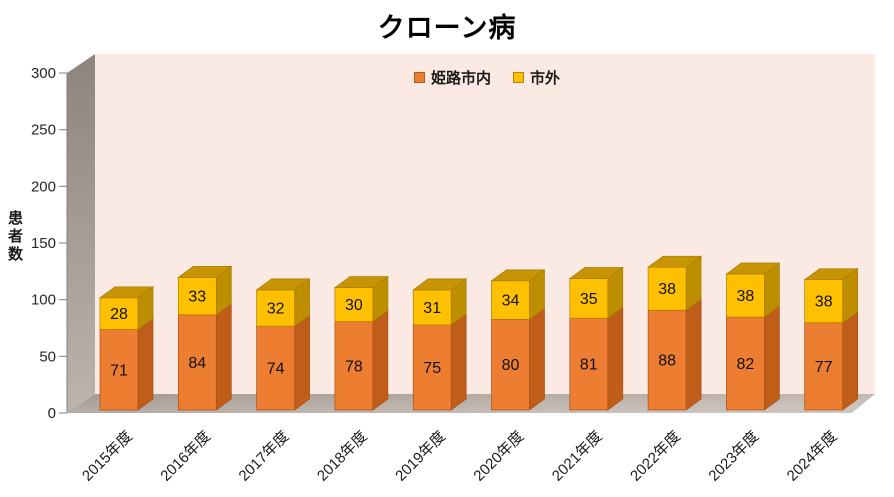 The height and width of the screenshot is (497, 894). Describe the element at coordinates (342, 456) in the screenshot. I see `x-axis-label-2018年度: 2018年度` at that location.